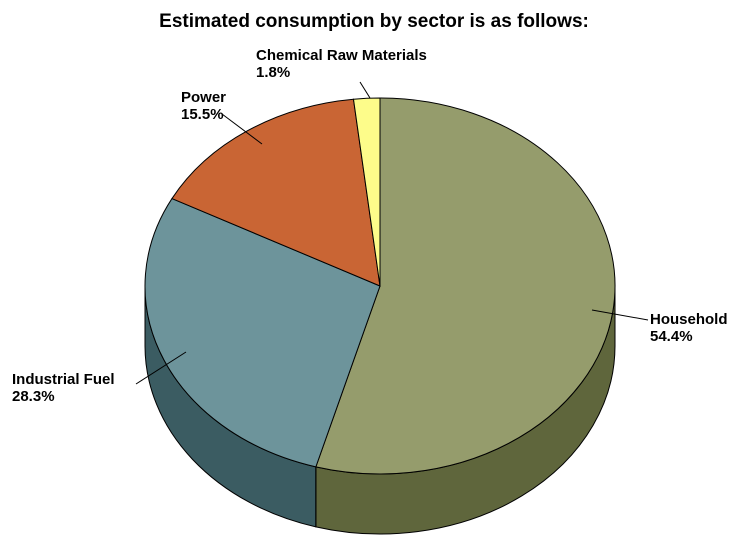 The height and width of the screenshot is (538, 745). I want to click on leader-line-household, so click(620, 315).